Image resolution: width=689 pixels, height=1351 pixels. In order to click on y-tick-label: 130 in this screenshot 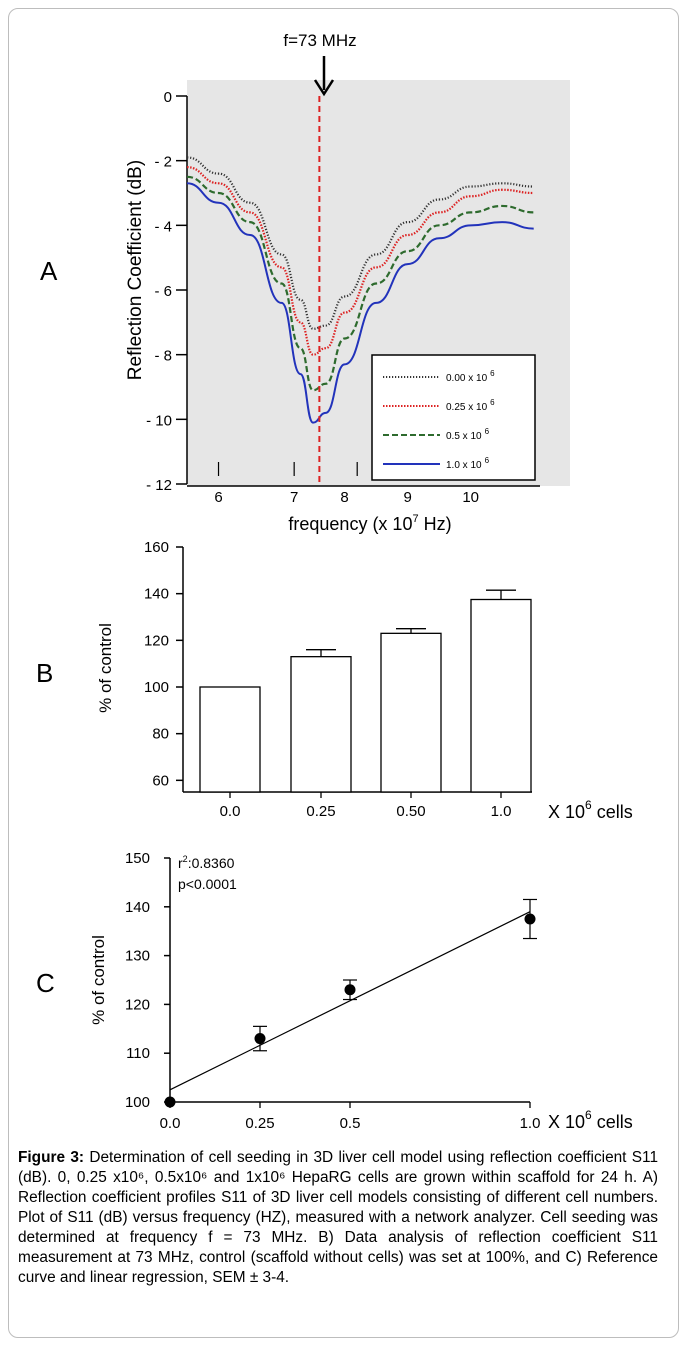, I will do `click(137, 956)`.